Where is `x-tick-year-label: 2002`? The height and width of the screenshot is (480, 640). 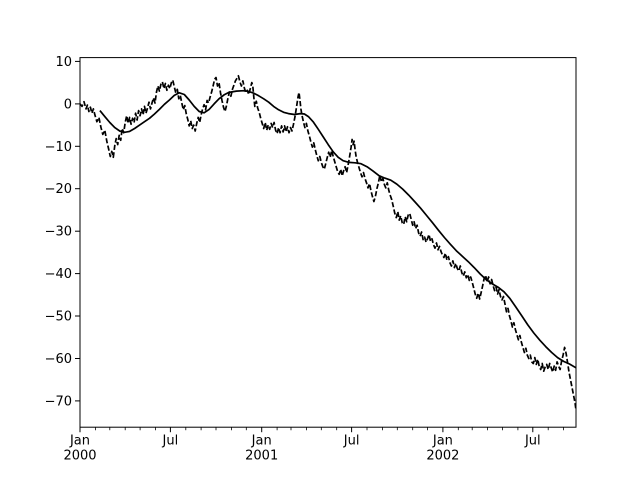 x-tick-year-label: 2002 is located at coordinates (442, 456).